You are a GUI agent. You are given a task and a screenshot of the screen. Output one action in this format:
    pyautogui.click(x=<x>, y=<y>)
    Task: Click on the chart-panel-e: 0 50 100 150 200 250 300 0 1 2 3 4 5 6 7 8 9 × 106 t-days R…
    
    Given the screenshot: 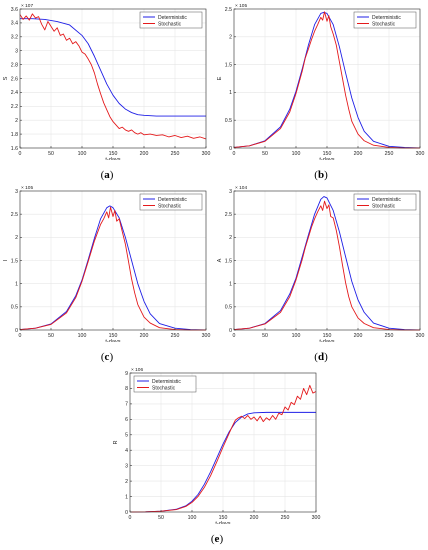 What is the action you would take?
    pyautogui.click(x=217, y=445)
    